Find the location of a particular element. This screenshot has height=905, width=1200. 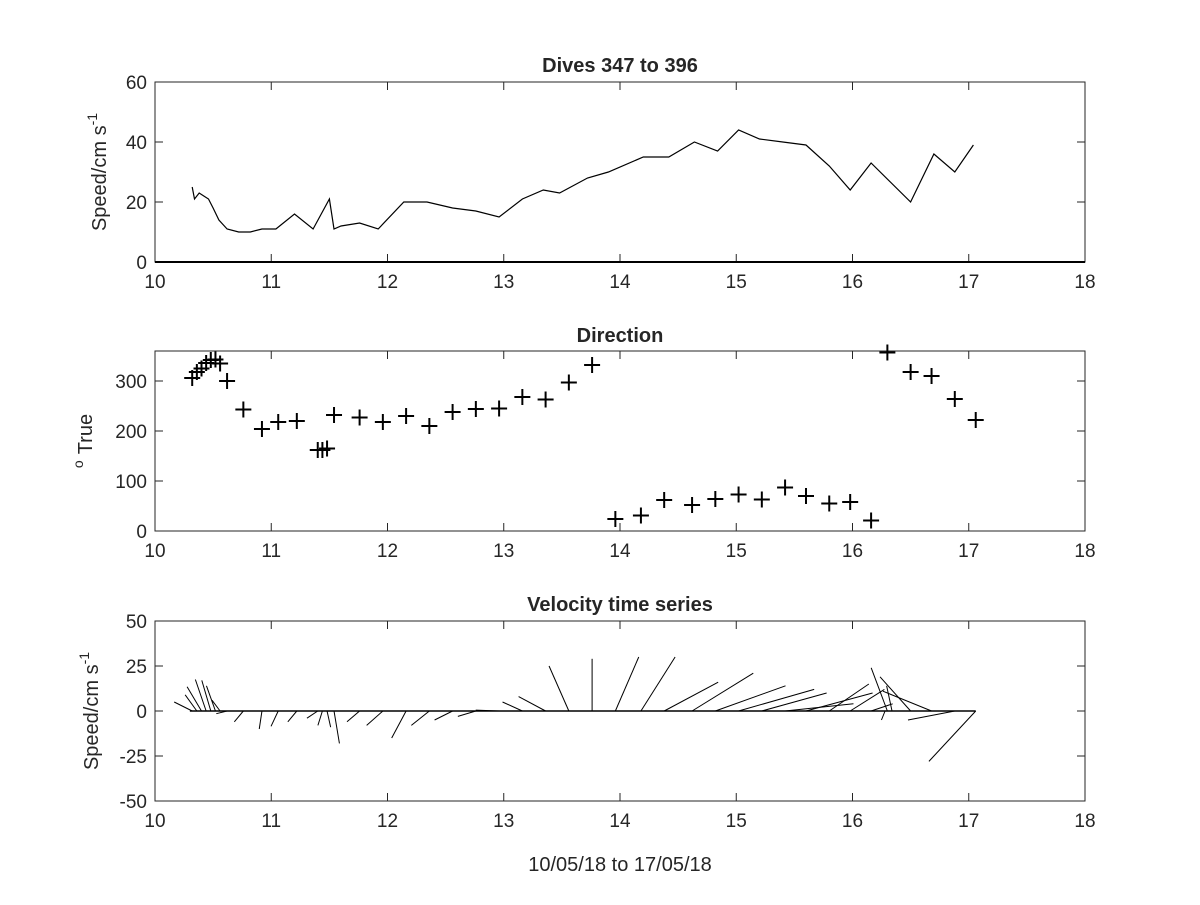

velocity-ylabel-superscript: -1 is located at coordinates (84, 658).